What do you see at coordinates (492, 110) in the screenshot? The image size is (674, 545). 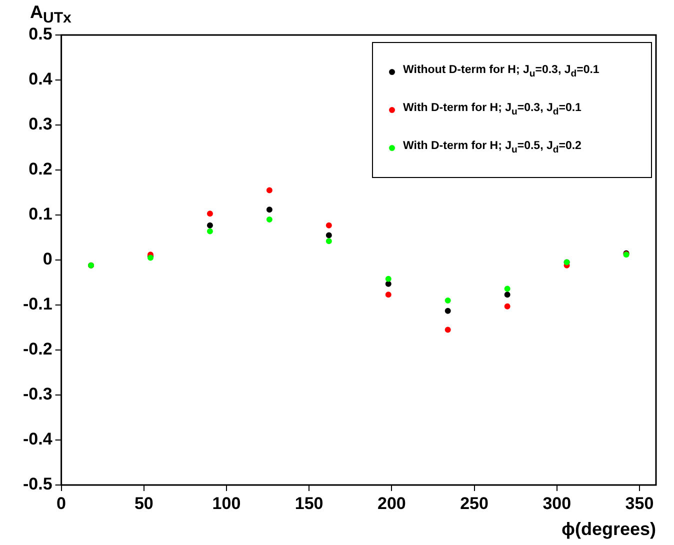 I see `legend-label: With D-term for H; J$_{u}$=0.3, J$_{d}$=0.1` at bounding box center [492, 110].